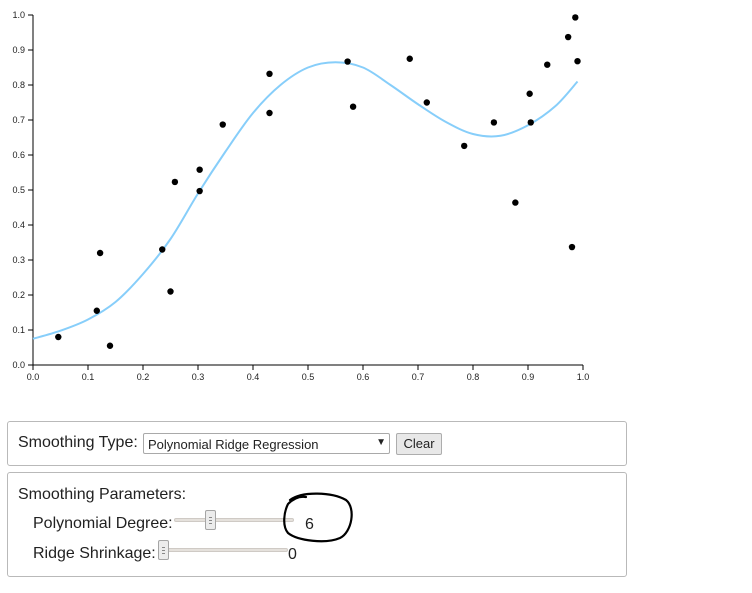 Image resolution: width=752 pixels, height=593 pixels. What do you see at coordinates (18, 225) in the screenshot?
I see `y-tick-label: 0.4` at bounding box center [18, 225].